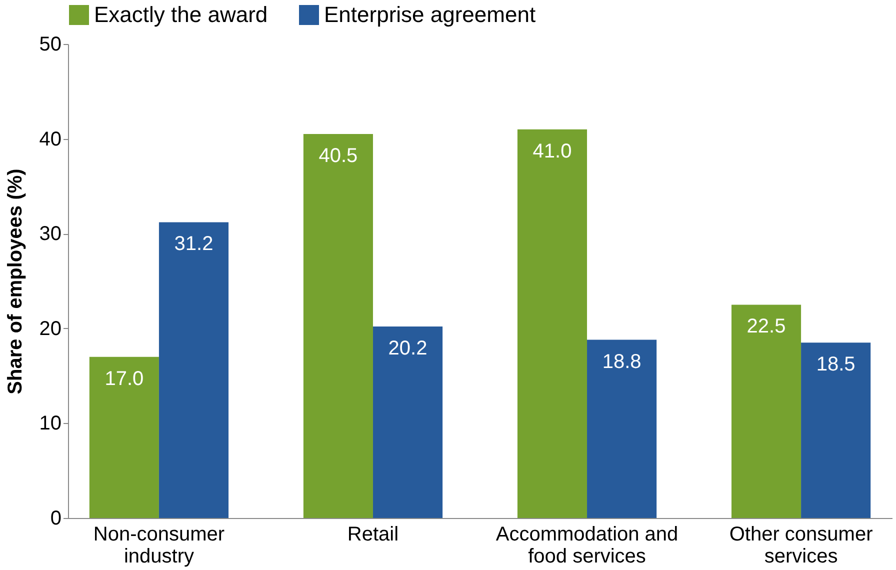  What do you see at coordinates (50, 139) in the screenshot?
I see `y-tick-label: 40` at bounding box center [50, 139].